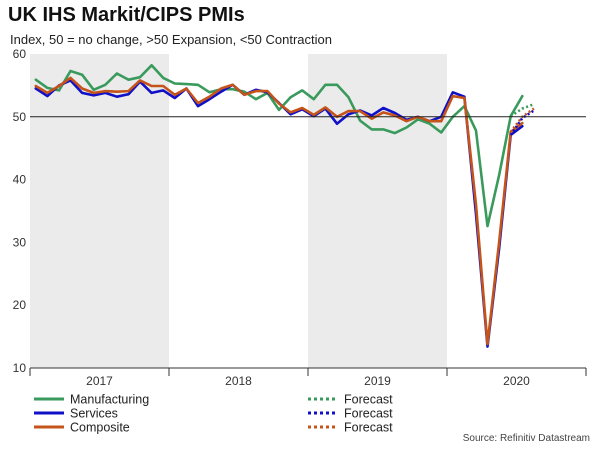  I want to click on forecast-line-manufacturing, so click(522, 110).